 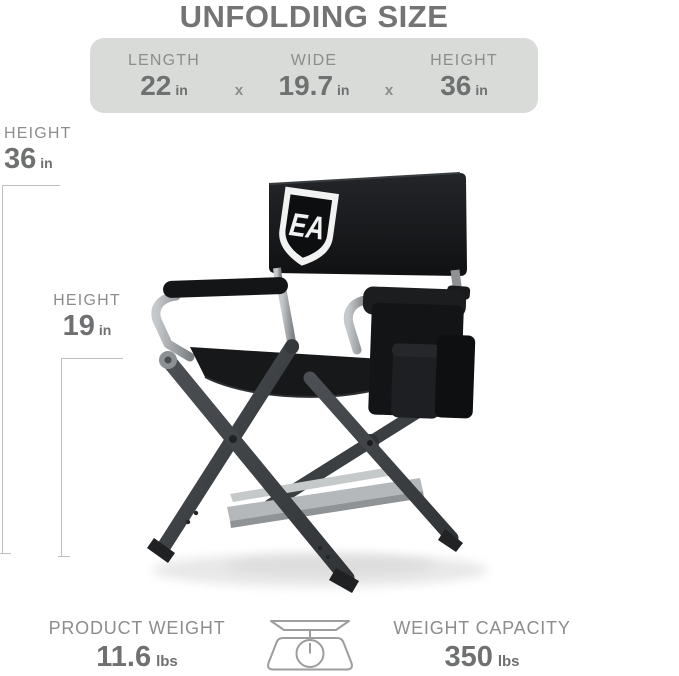 What do you see at coordinates (124, 657) in the screenshot?
I see `product-weight-value: 11.6` at bounding box center [124, 657].